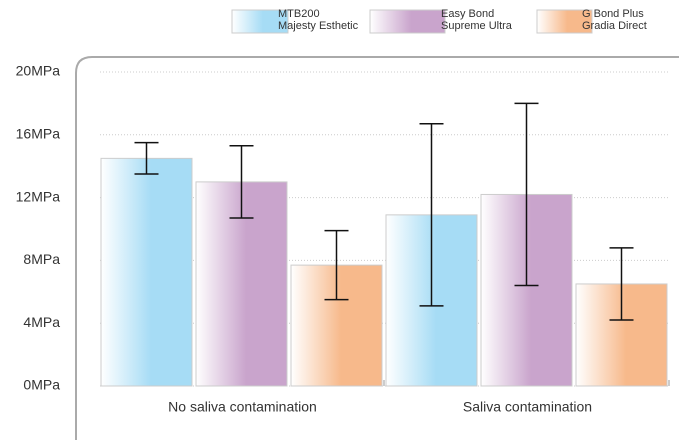  I want to click on x-tick-label: No saliva contamination, so click(242, 407).